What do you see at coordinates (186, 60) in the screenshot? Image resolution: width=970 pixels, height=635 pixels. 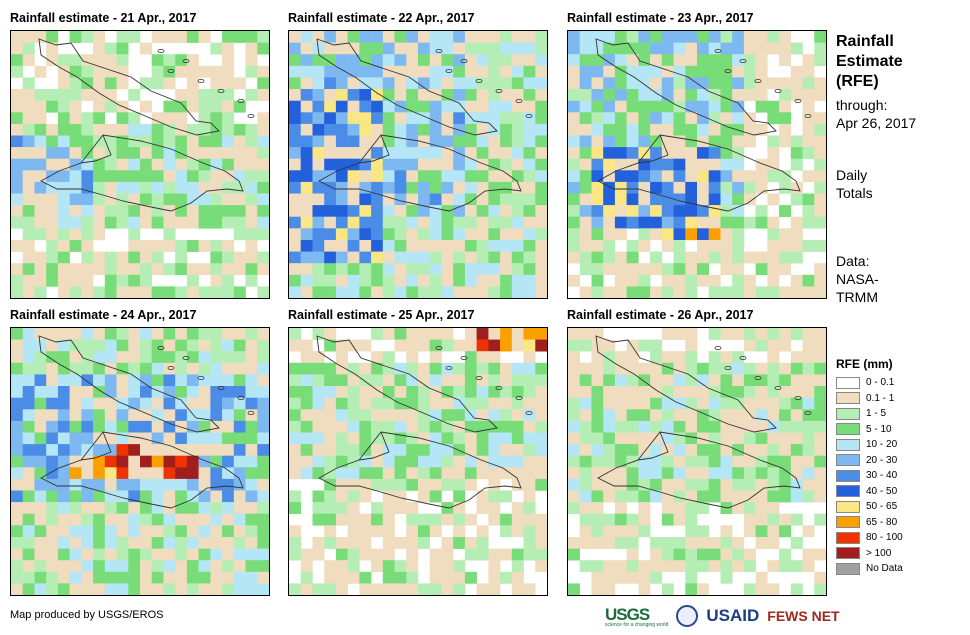 I see `coastline-islet` at bounding box center [186, 60].